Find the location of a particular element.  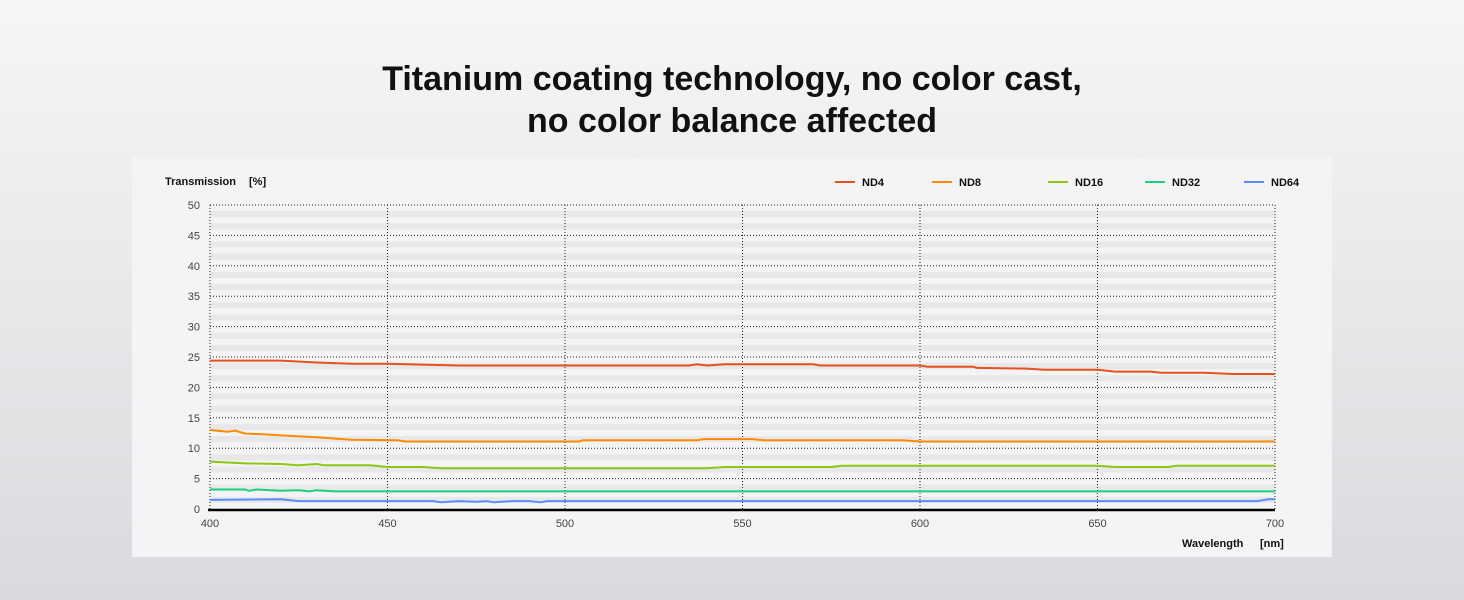

y-tick-label: 15 is located at coordinates (194, 419).